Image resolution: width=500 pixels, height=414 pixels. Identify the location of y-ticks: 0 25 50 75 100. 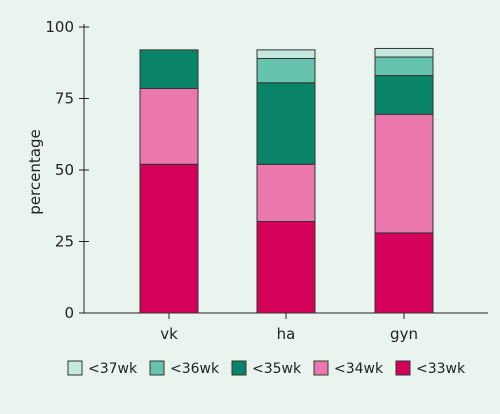
(67, 170).